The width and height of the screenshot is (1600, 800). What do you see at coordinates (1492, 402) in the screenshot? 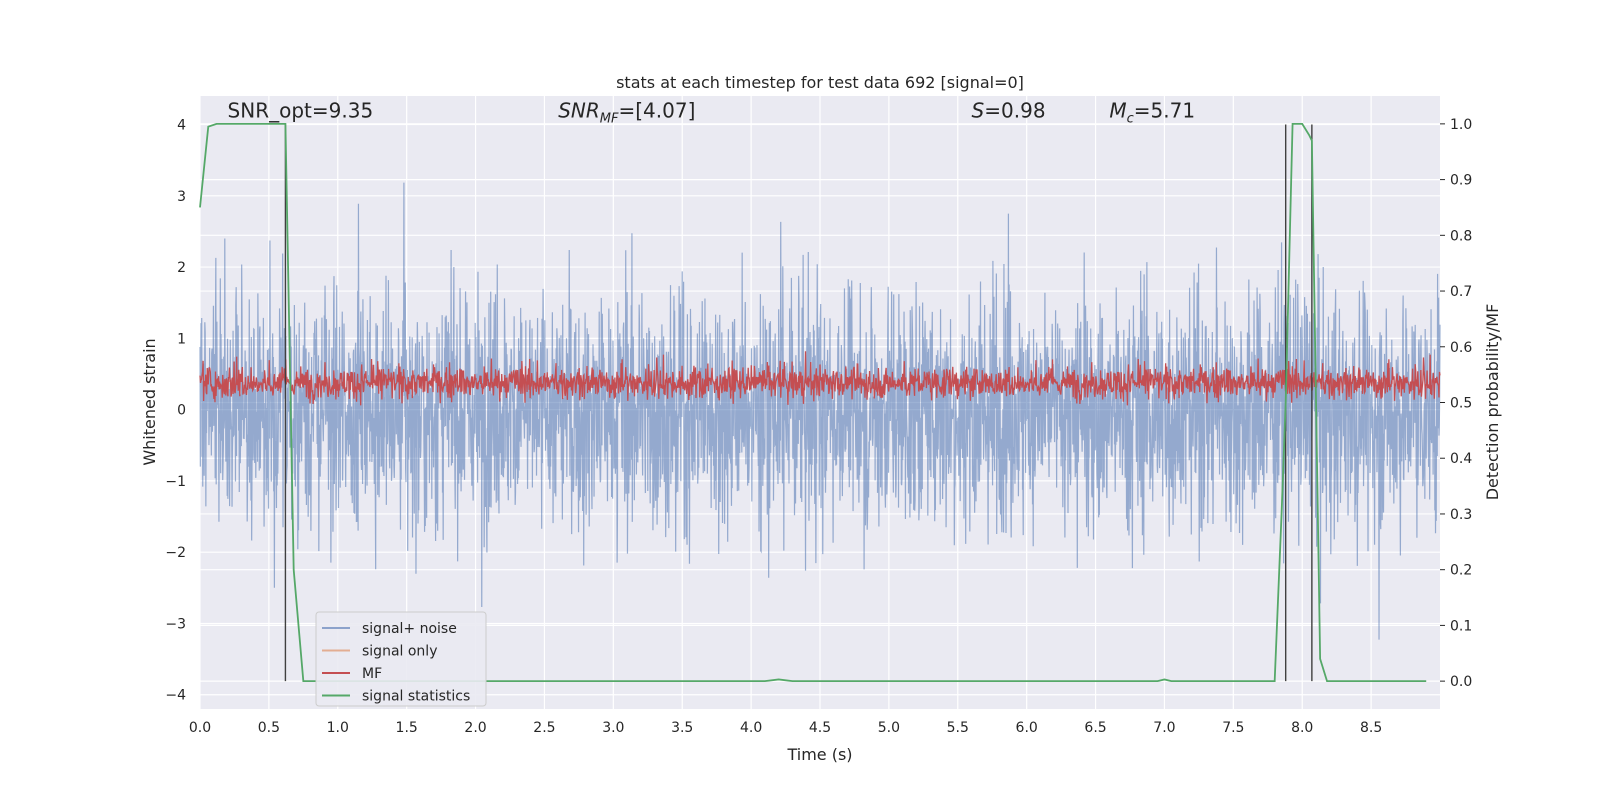
I see `y-right-axis-label: Detection probability/MF` at bounding box center [1492, 402].